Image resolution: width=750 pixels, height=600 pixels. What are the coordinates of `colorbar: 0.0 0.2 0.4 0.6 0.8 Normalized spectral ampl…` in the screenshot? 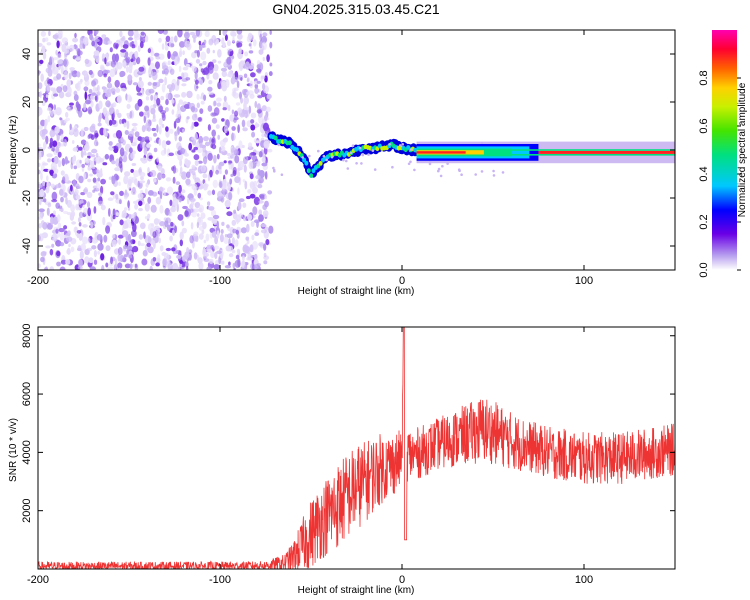 It's located at (723, 154).